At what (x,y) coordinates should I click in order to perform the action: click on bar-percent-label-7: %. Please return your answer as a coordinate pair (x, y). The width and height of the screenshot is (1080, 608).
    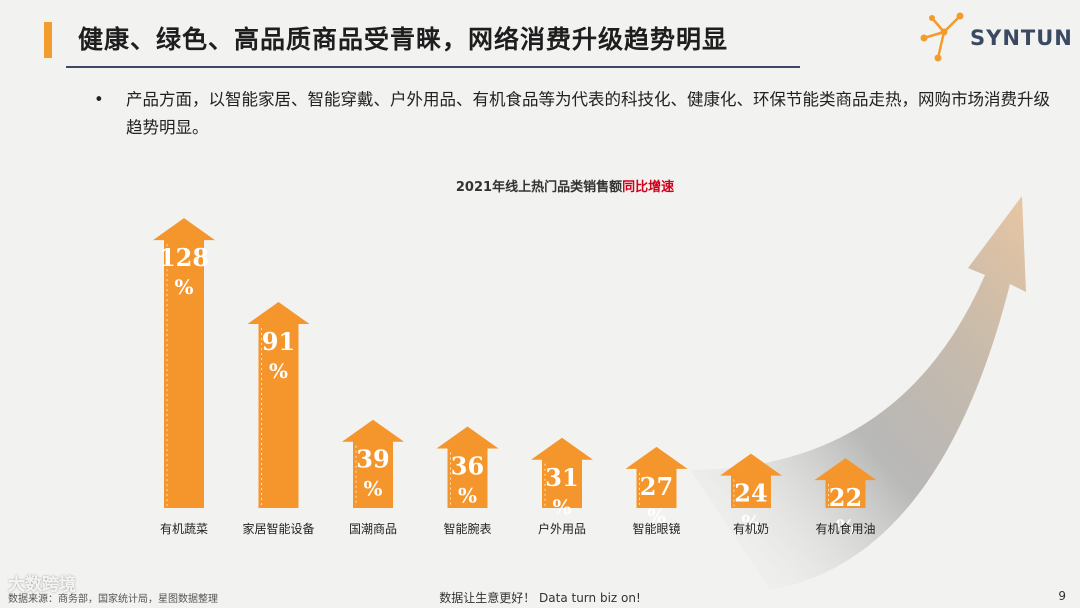
    Looking at the image, I should click on (845, 527).